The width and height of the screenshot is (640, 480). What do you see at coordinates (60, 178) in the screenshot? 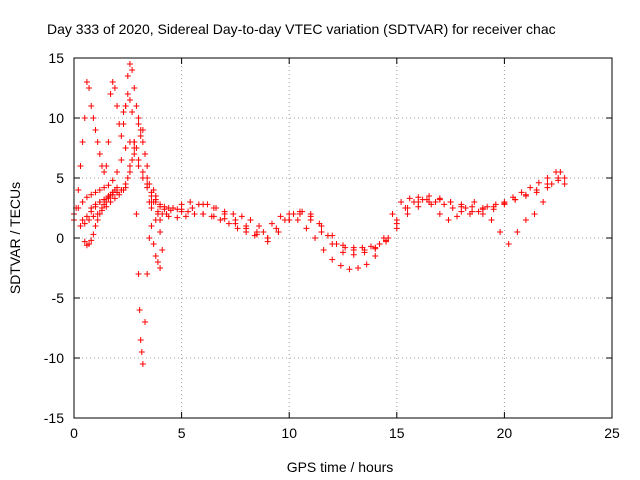
I see `y-tick-label: 5` at bounding box center [60, 178].